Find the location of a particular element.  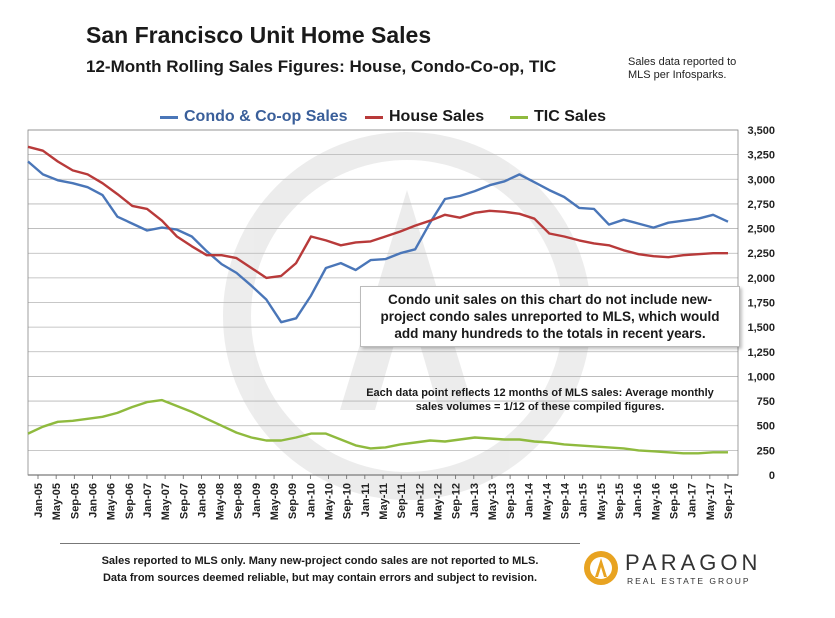

footer-divider is located at coordinates (320, 543).